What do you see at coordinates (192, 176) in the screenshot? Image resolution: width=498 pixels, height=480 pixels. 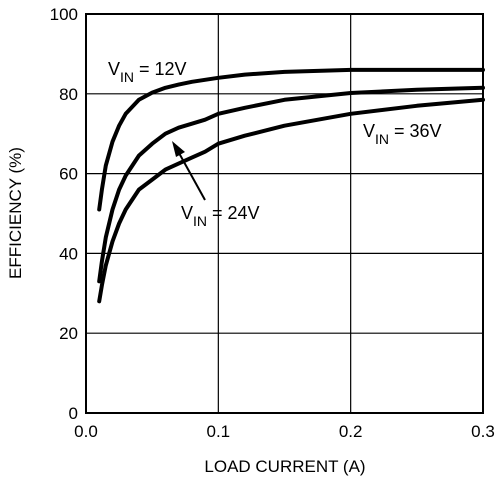 I see `annotation-arrow-shaft` at bounding box center [192, 176].